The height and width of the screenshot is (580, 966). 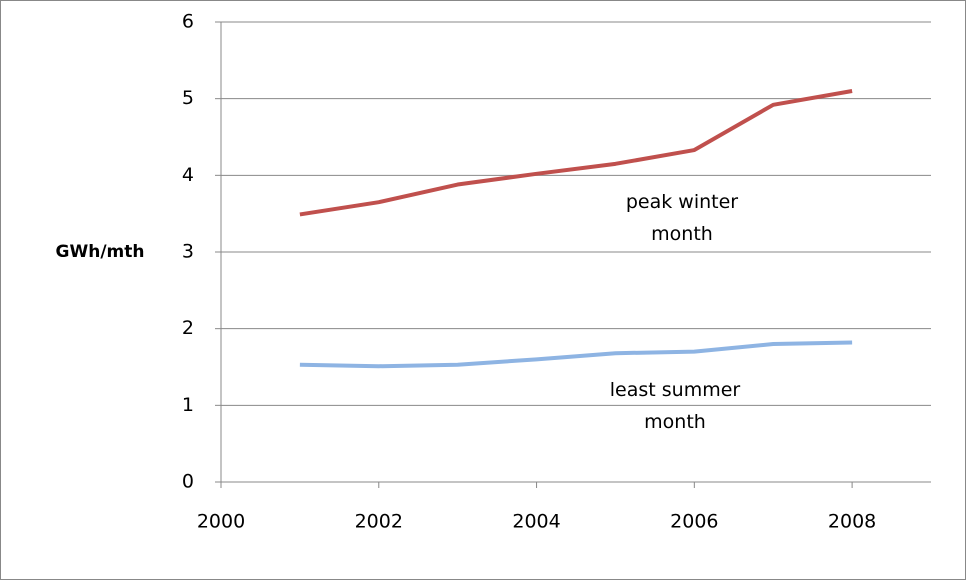 I want to click on x-tick-label: 2000, so click(x=221, y=522).